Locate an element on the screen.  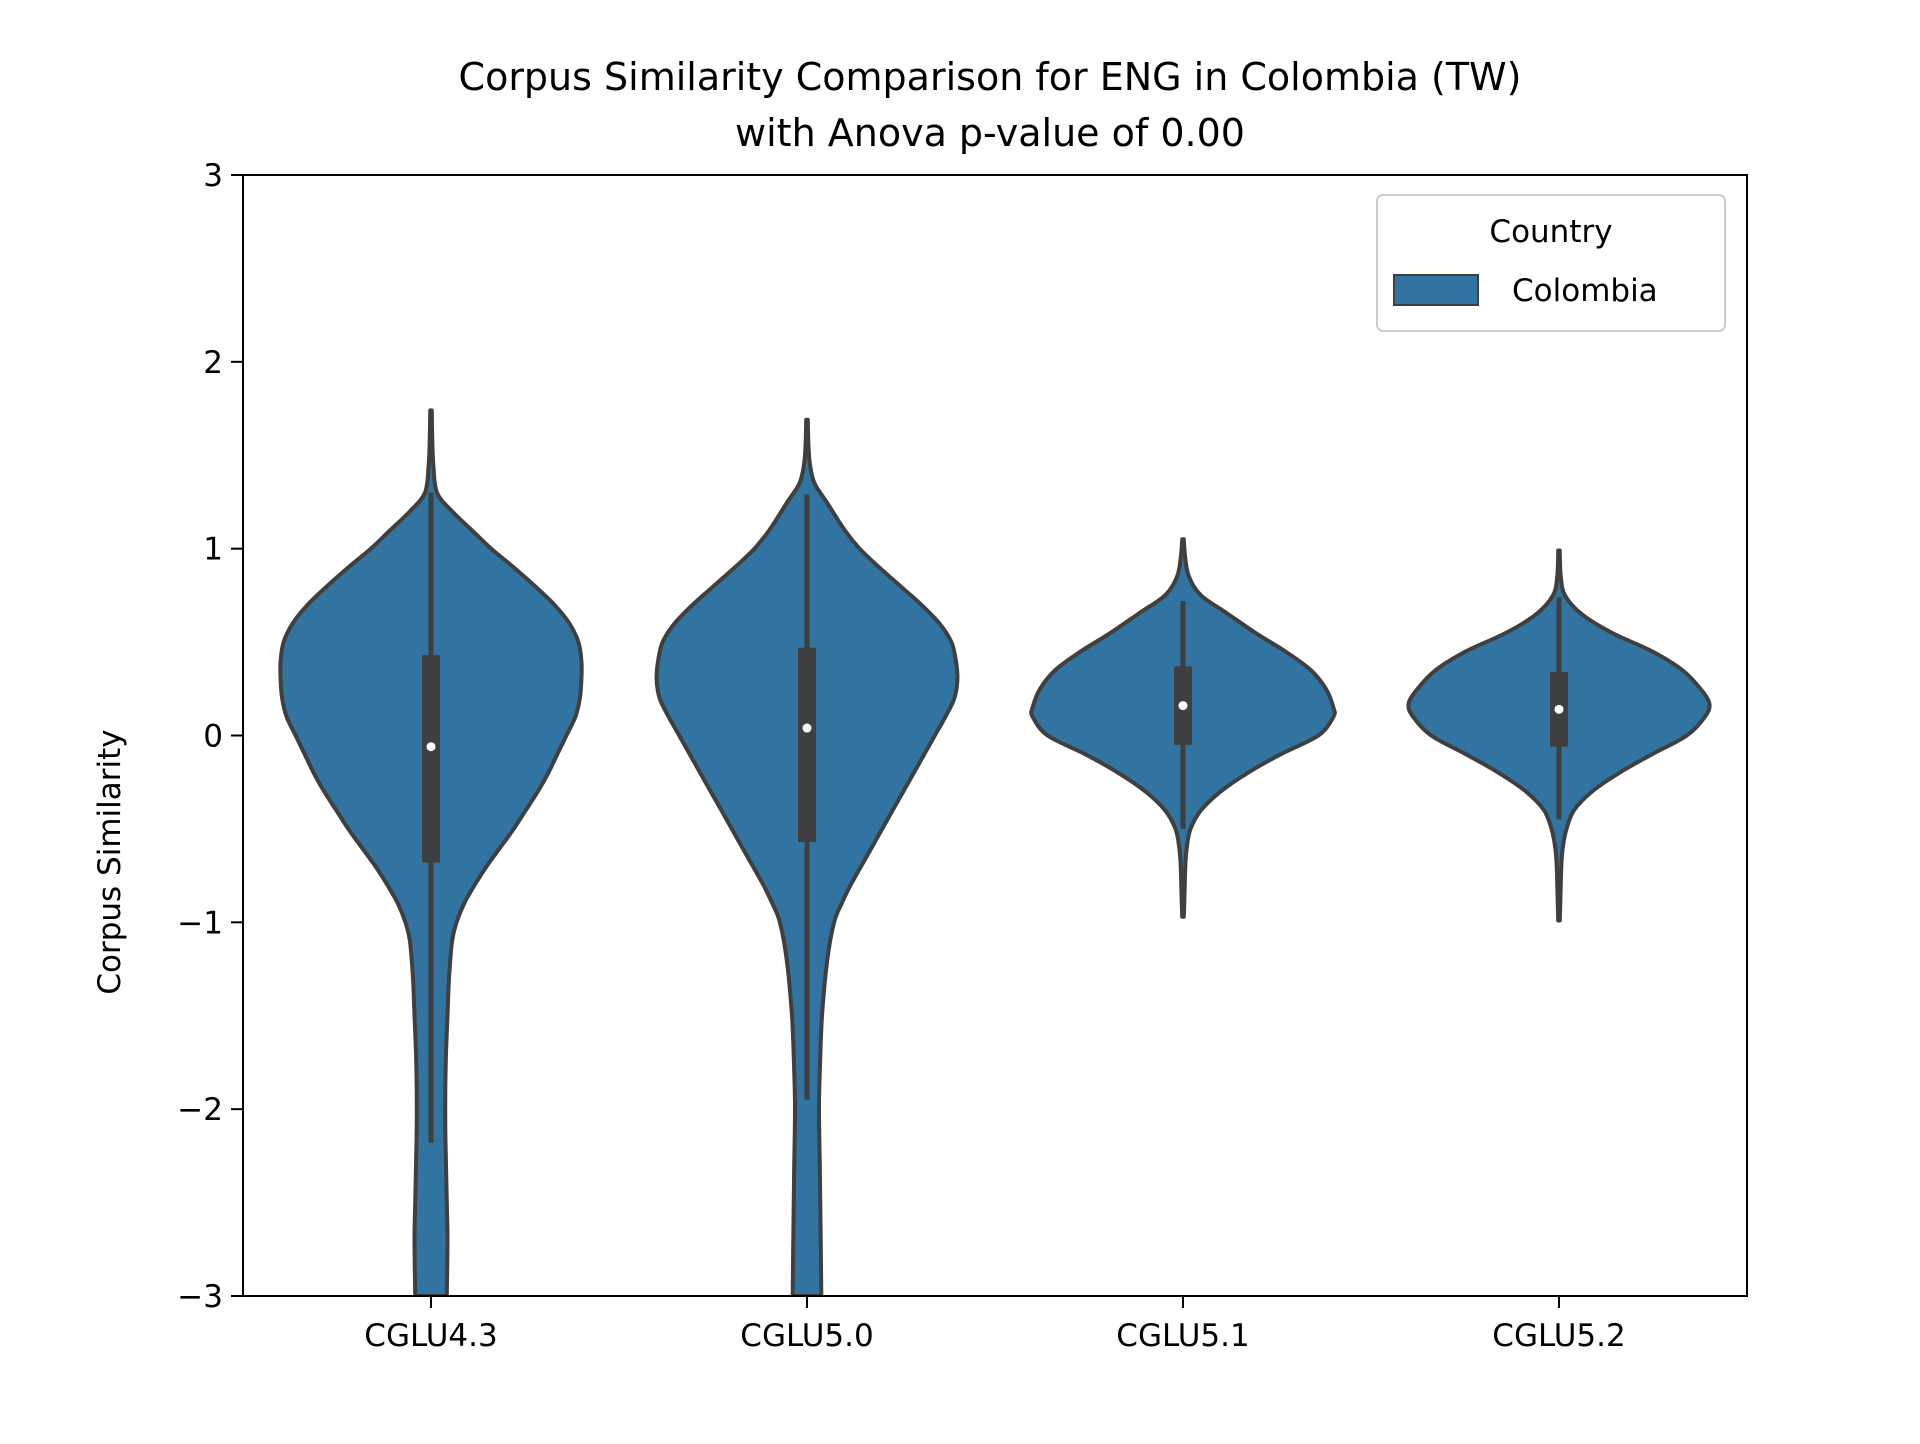
x-tick-label: CGLU4.3 is located at coordinates (430, 1336).